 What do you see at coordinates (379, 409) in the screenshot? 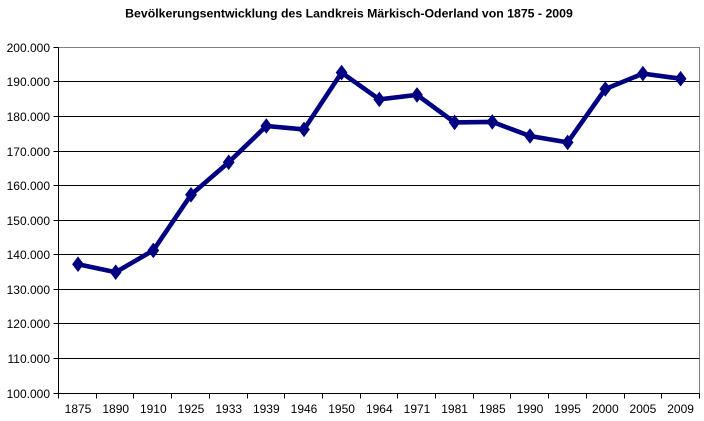
I see `svg-text: 1964` at bounding box center [379, 409].